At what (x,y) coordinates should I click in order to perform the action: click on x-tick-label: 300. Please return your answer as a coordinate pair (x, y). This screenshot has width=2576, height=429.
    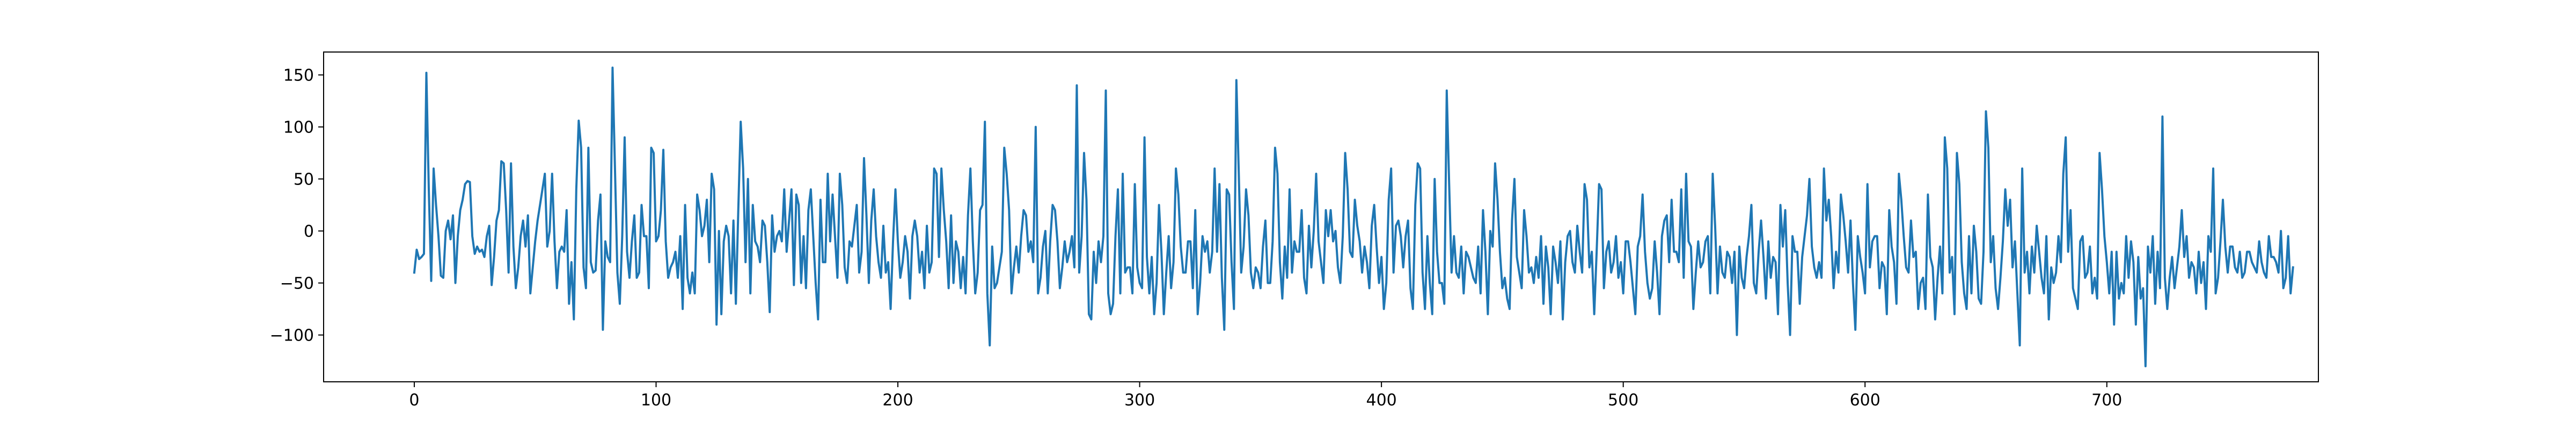
    Looking at the image, I should click on (1139, 400).